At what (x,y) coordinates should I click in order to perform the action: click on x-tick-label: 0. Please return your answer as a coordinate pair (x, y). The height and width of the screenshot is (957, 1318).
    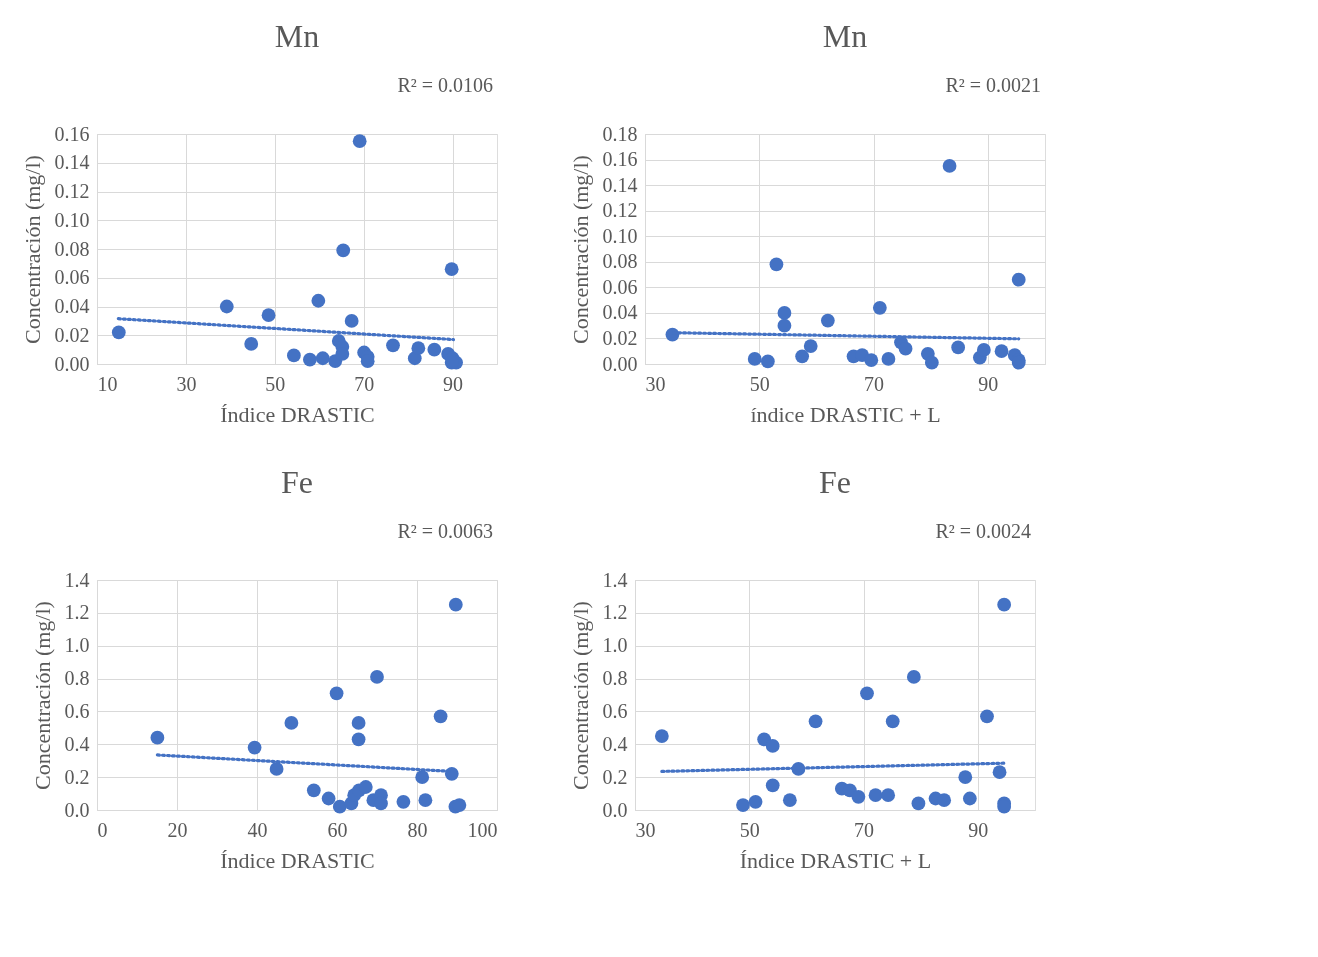
    Looking at the image, I should click on (102, 829).